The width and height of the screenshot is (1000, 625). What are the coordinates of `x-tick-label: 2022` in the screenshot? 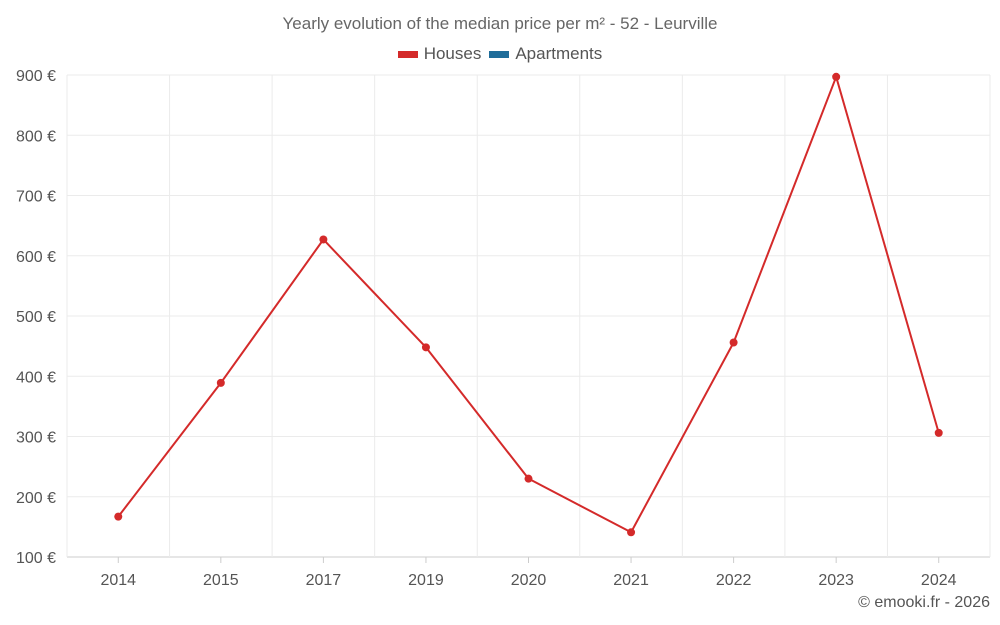 It's located at (734, 580).